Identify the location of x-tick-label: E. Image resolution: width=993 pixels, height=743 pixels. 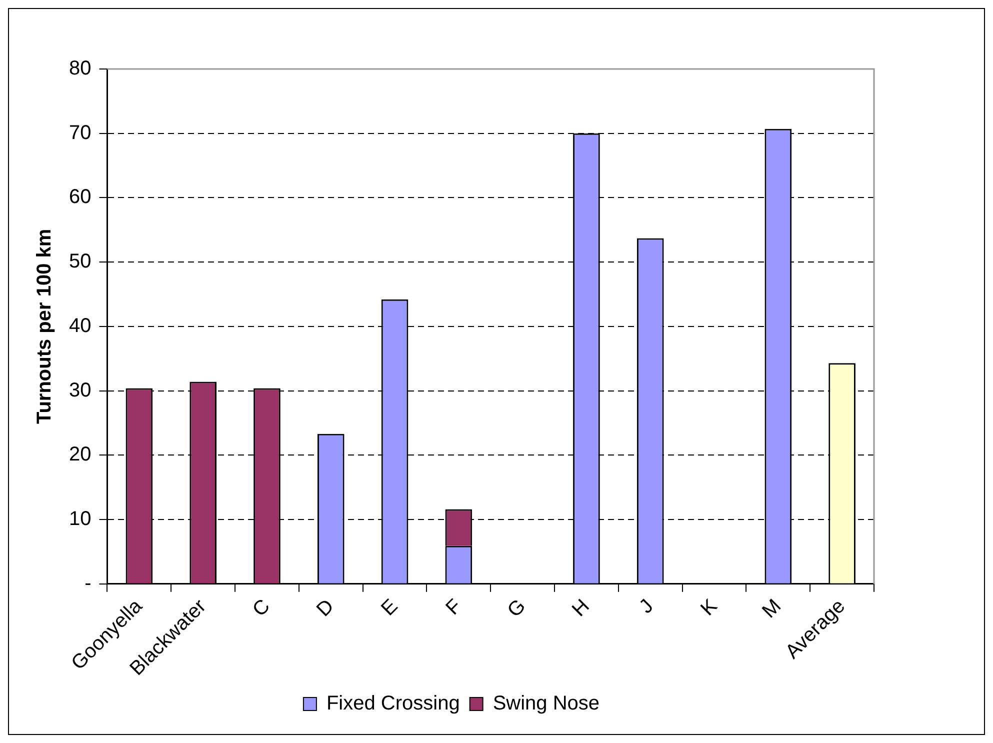
(389, 607).